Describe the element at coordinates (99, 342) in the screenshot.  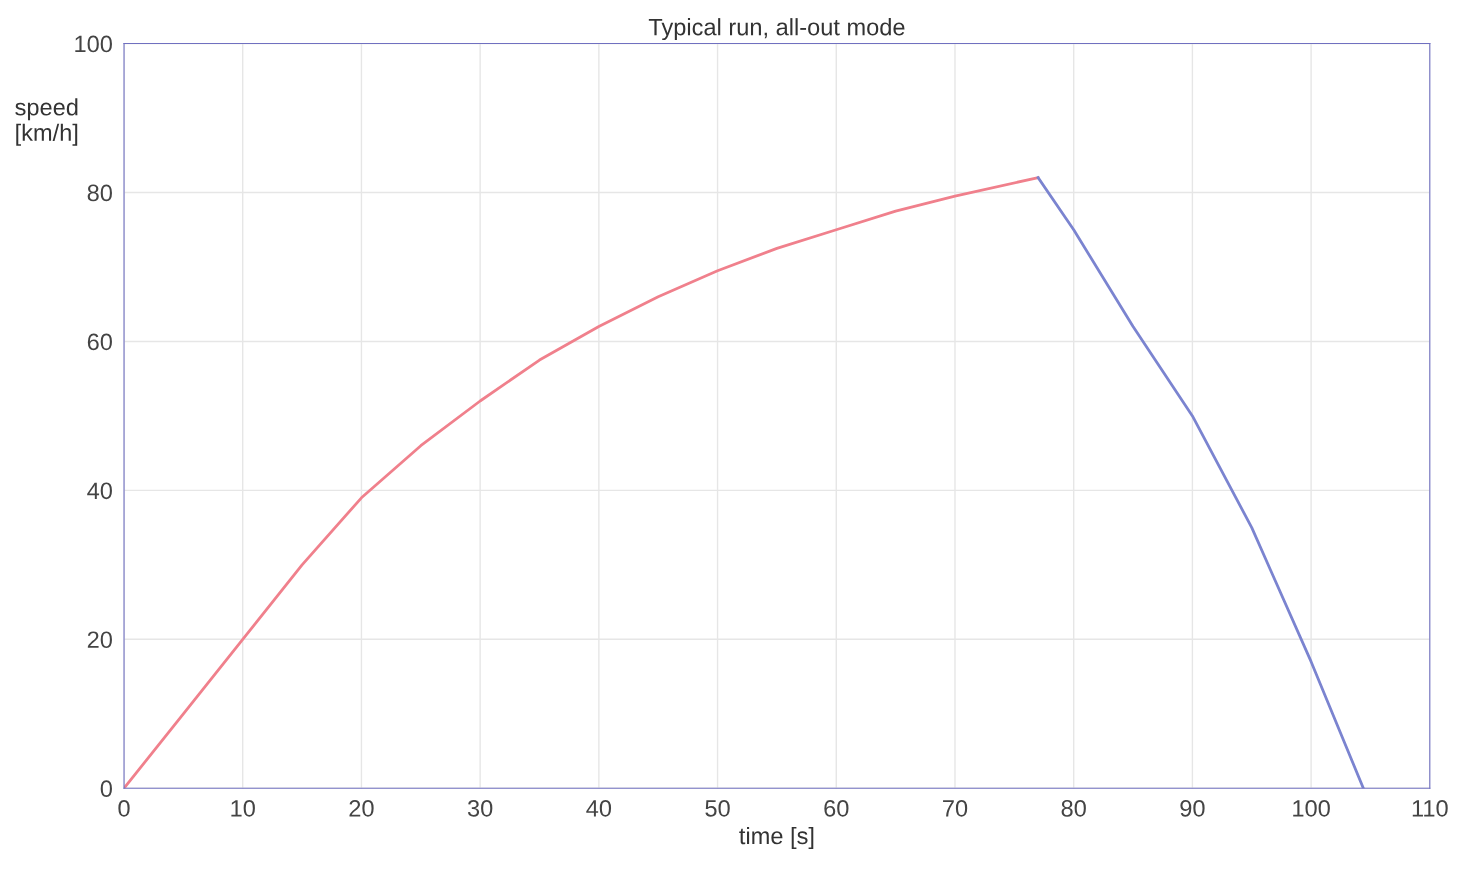
I see `y-tick-label: 60` at that location.